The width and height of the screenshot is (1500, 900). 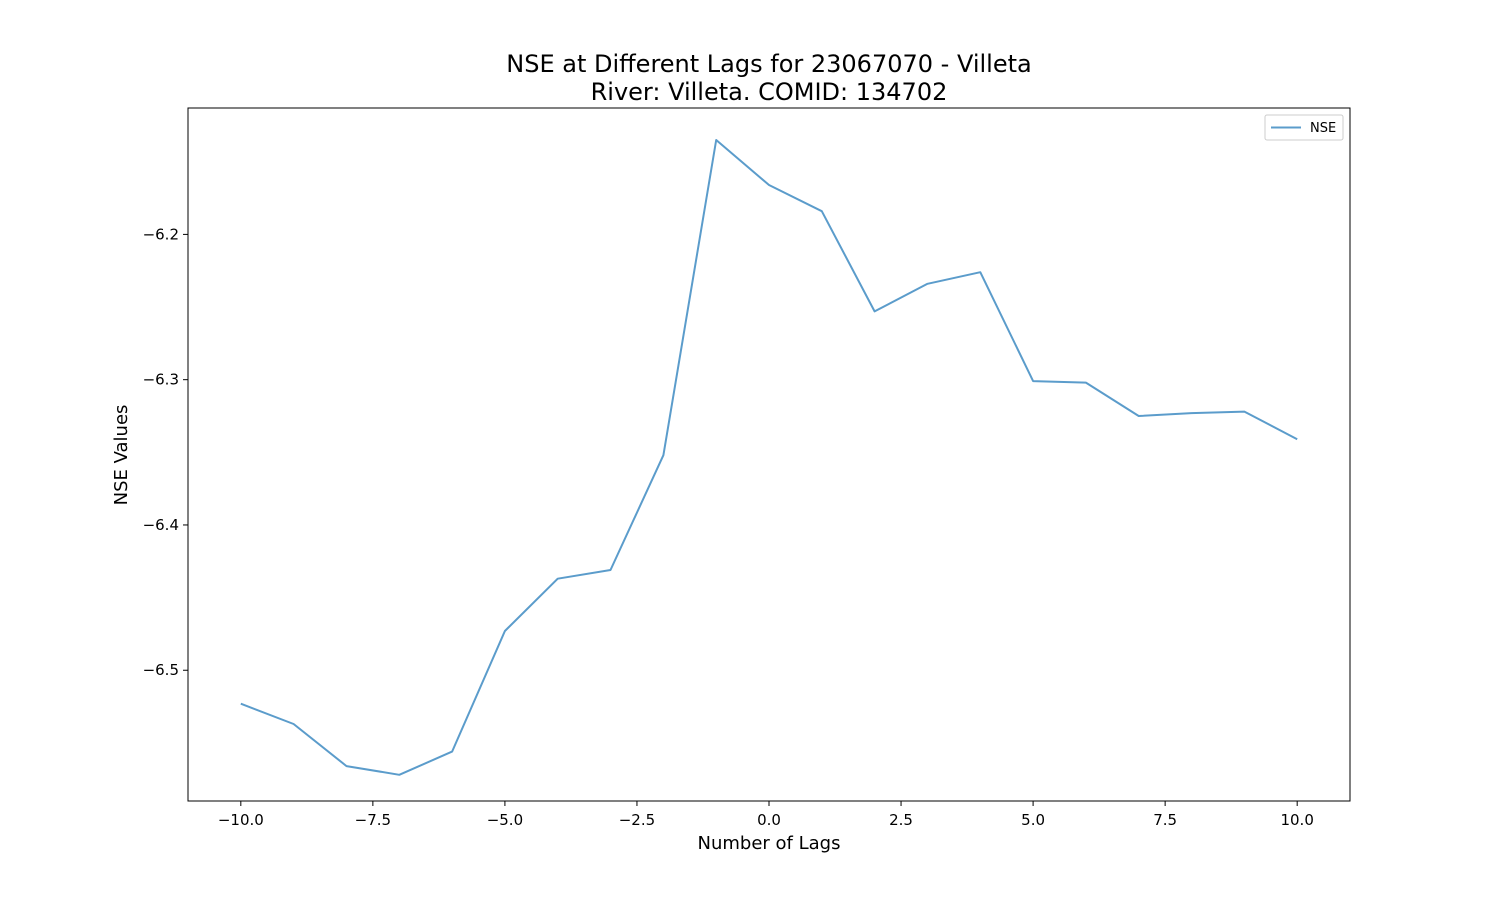 What do you see at coordinates (121, 455) in the screenshot?
I see `y-axis-label: NSE Values` at bounding box center [121, 455].